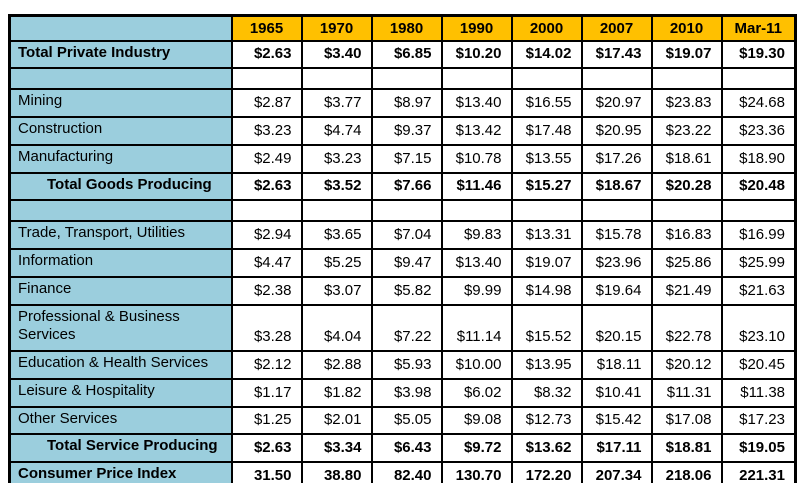 The image size is (804, 483). What do you see at coordinates (120, 420) in the screenshot?
I see `row-label: Other Services` at bounding box center [120, 420].